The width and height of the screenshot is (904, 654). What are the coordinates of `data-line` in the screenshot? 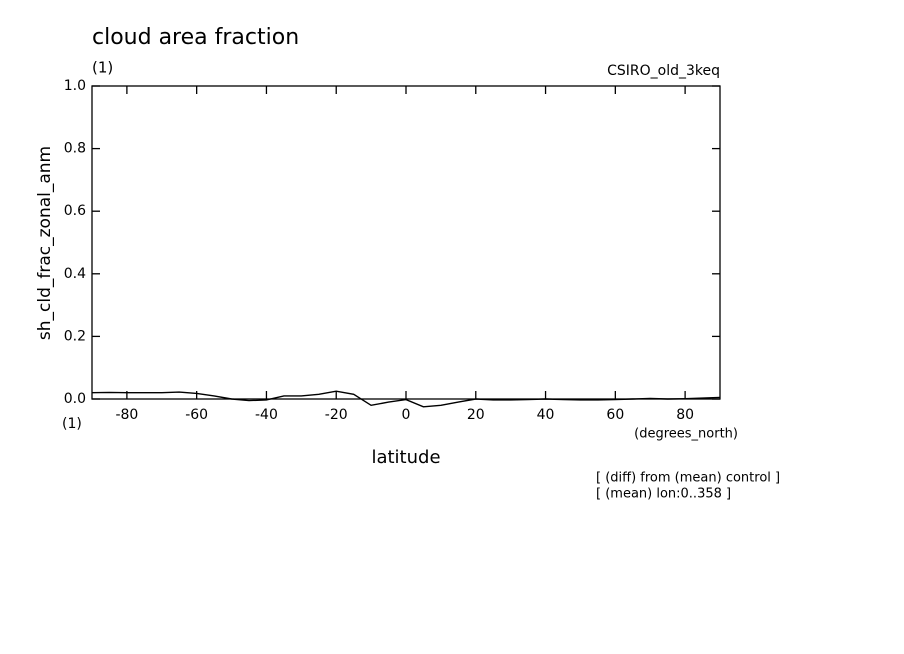 It's located at (406, 399).